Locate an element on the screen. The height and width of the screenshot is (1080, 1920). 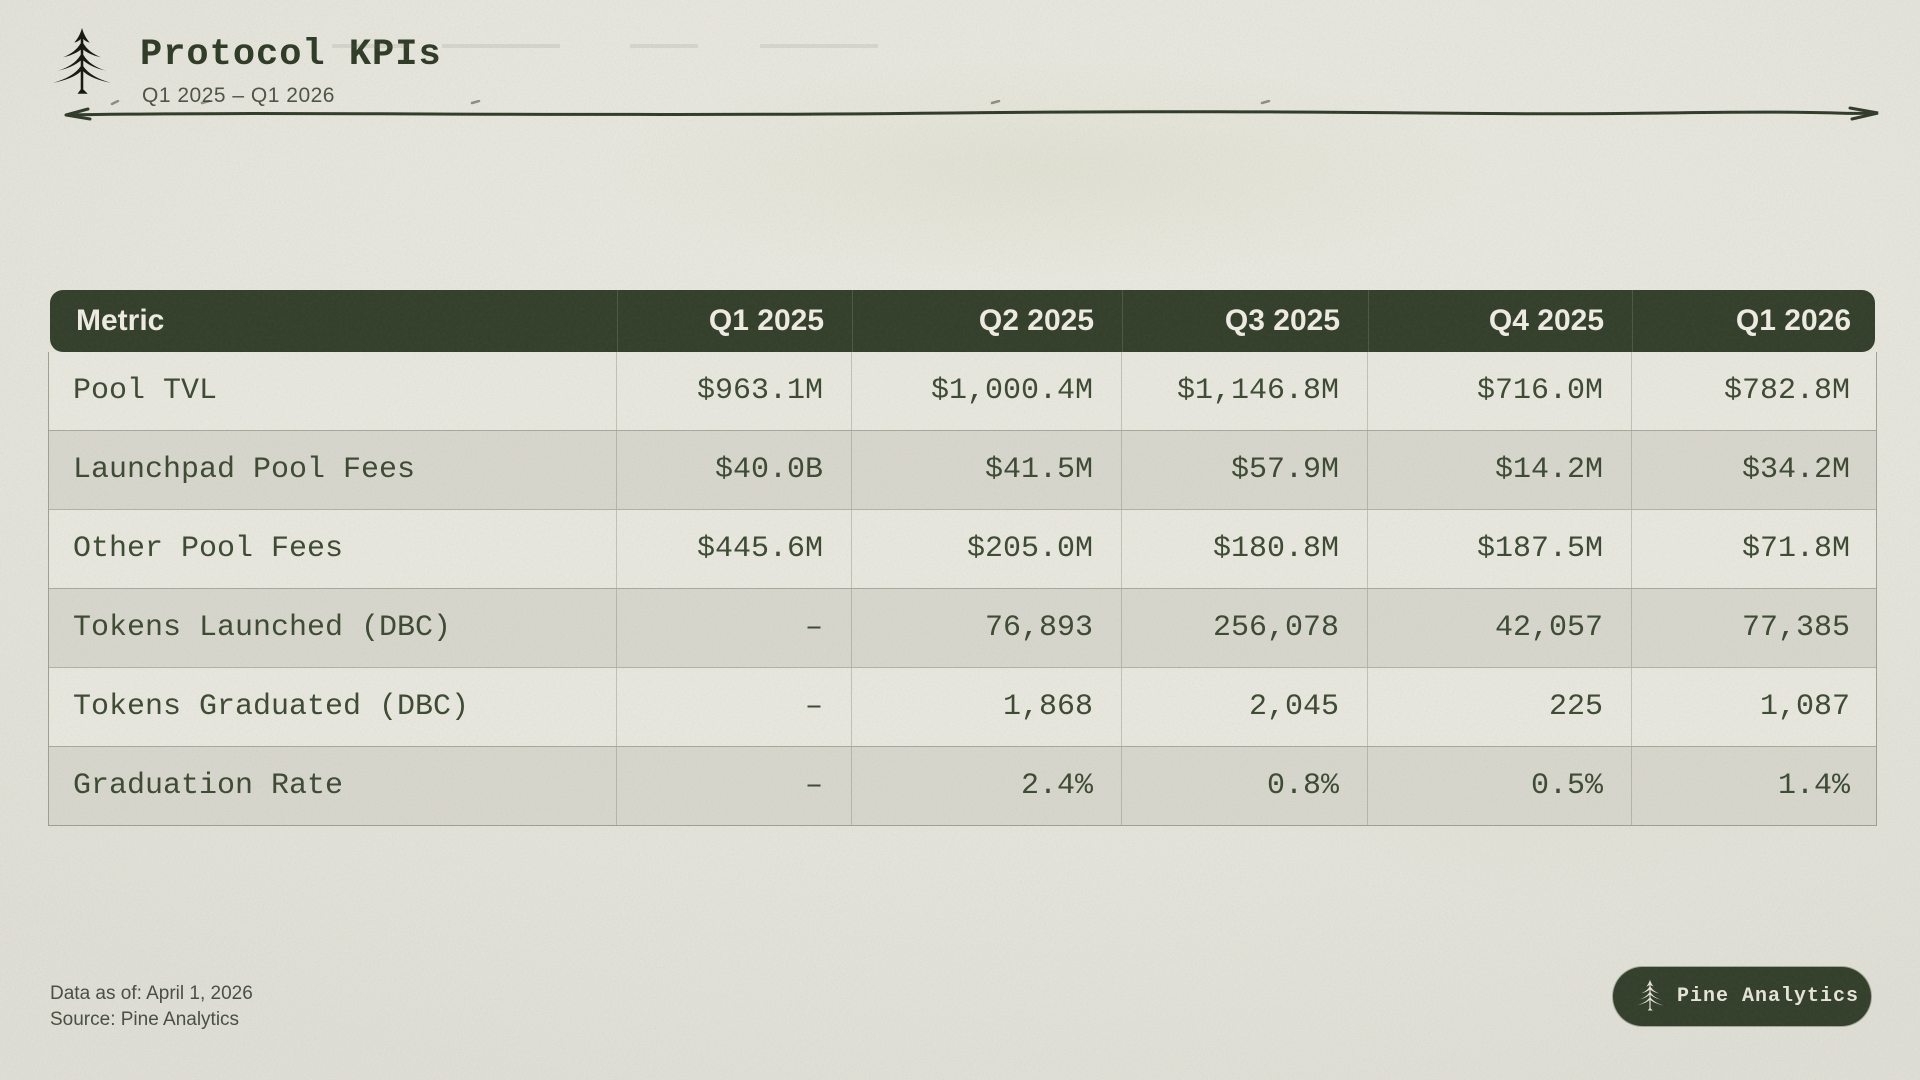
column-header-q4-2025: Q4 2025 is located at coordinates (1500, 321).